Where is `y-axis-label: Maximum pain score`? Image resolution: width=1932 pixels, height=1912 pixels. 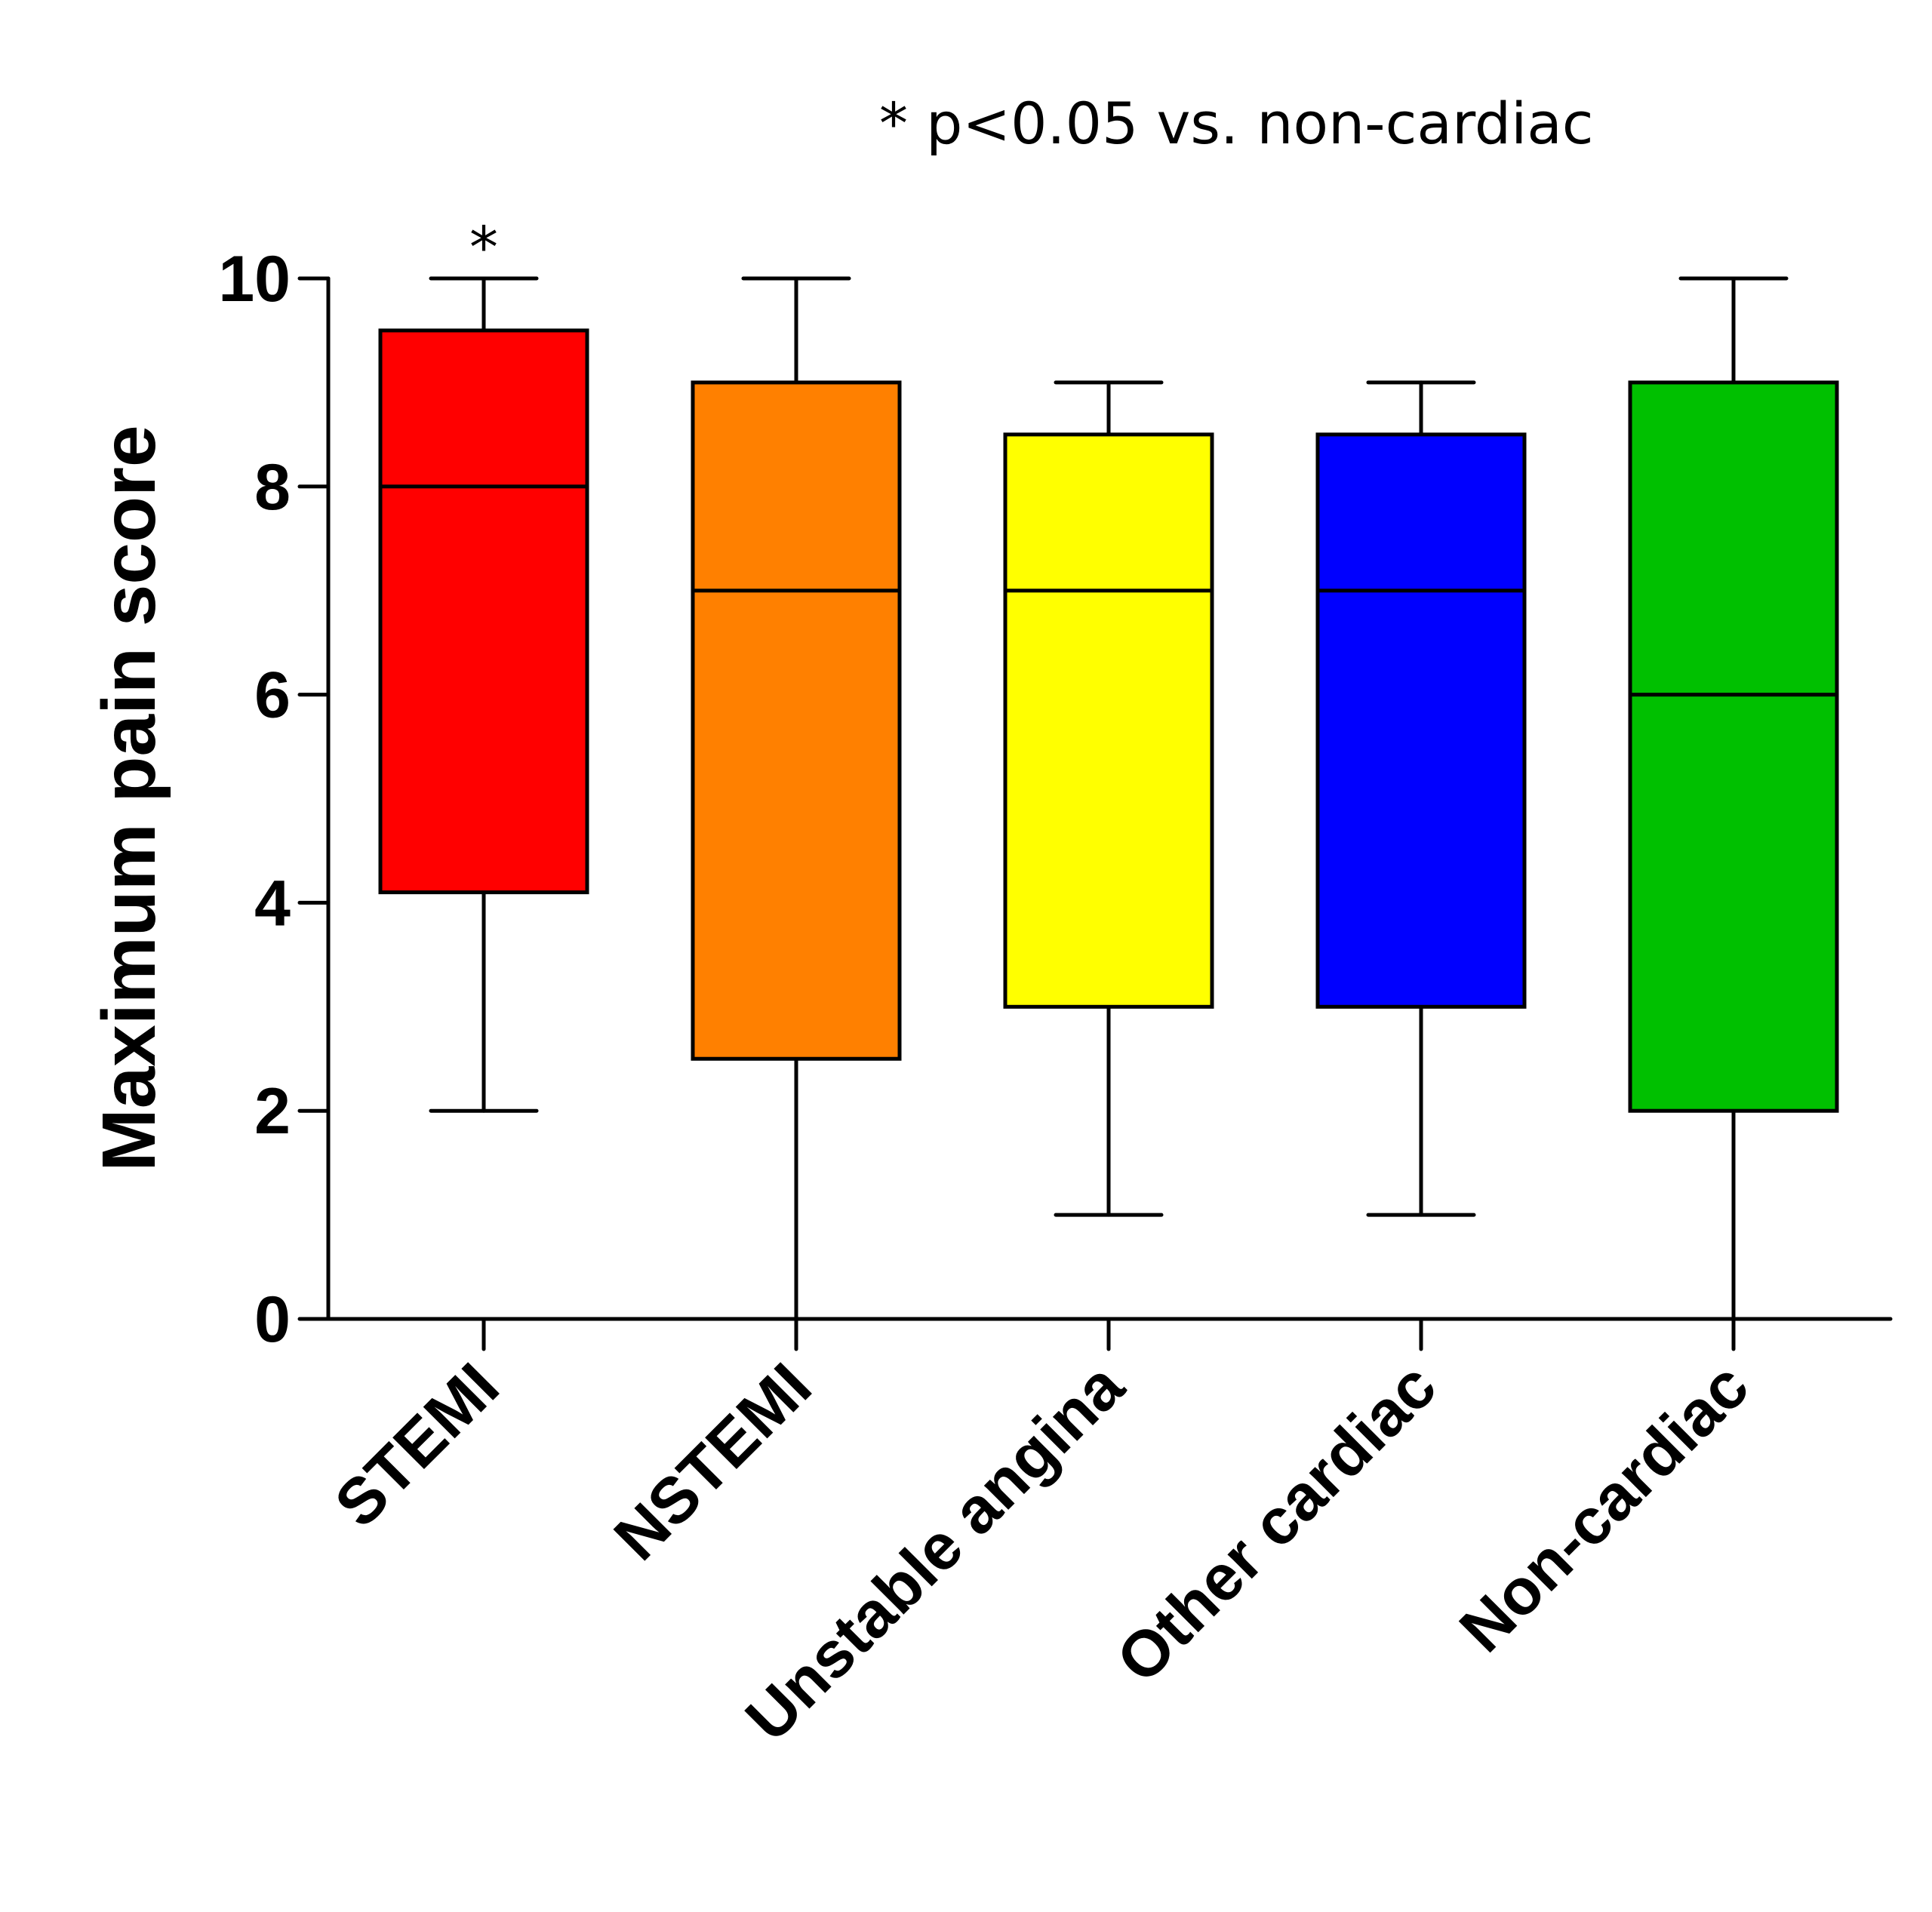 y-axis-label: Maximum pain score is located at coordinates (129, 798).